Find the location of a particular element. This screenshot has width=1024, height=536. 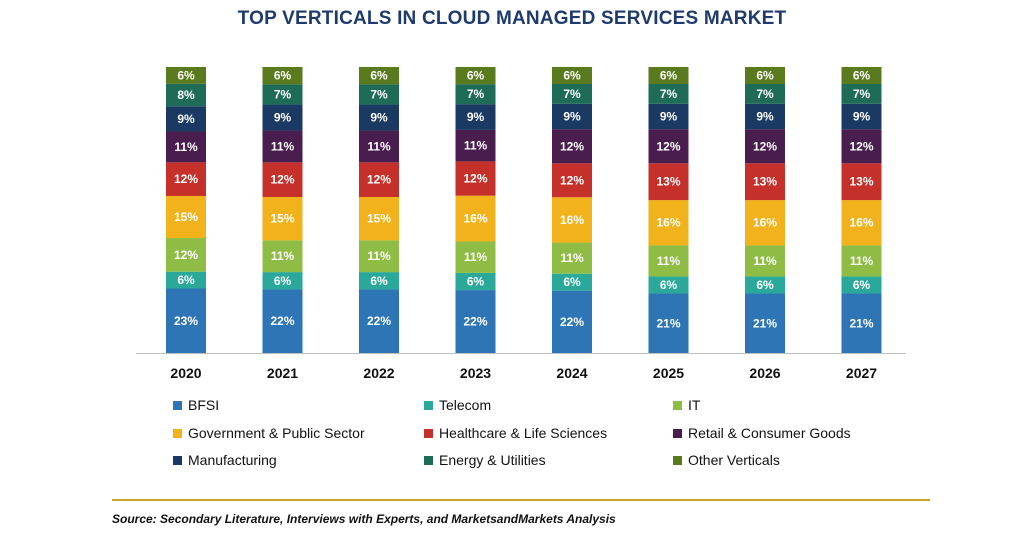

data-label: 16% is located at coordinates (572, 220).